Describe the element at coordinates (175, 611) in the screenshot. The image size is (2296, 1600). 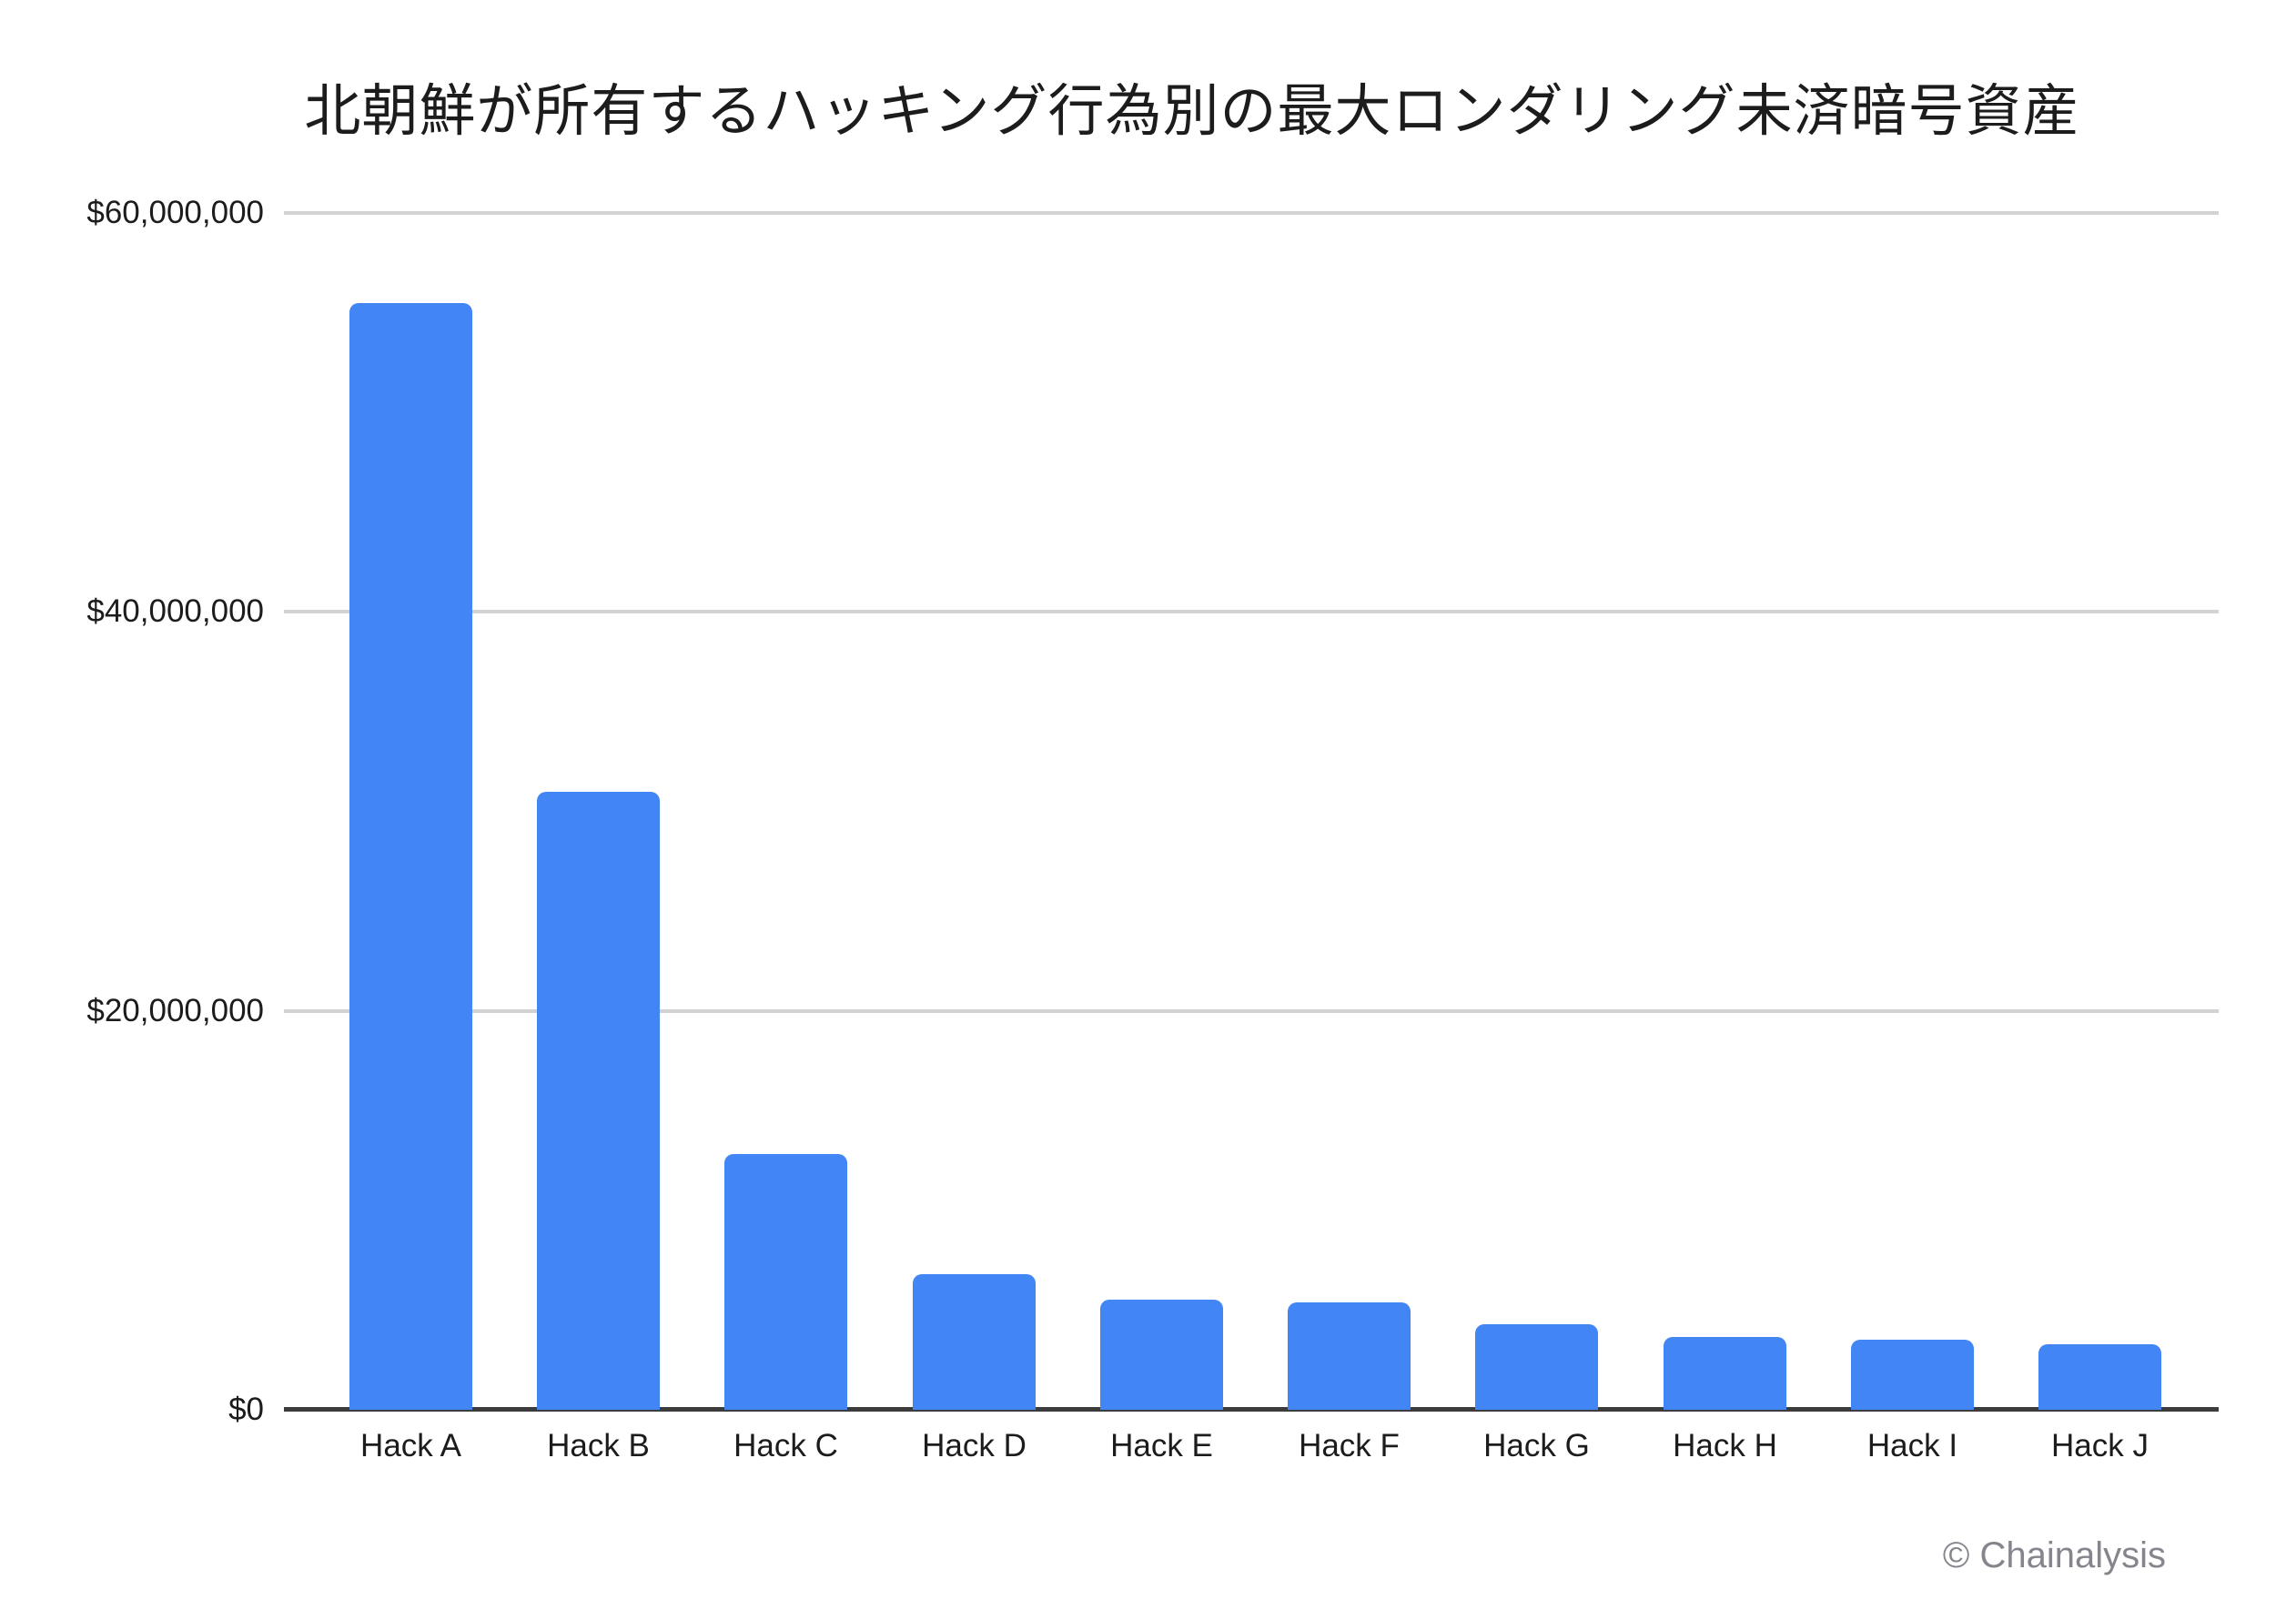
I see `y-axis-tick-40m: $40,000,000` at that location.